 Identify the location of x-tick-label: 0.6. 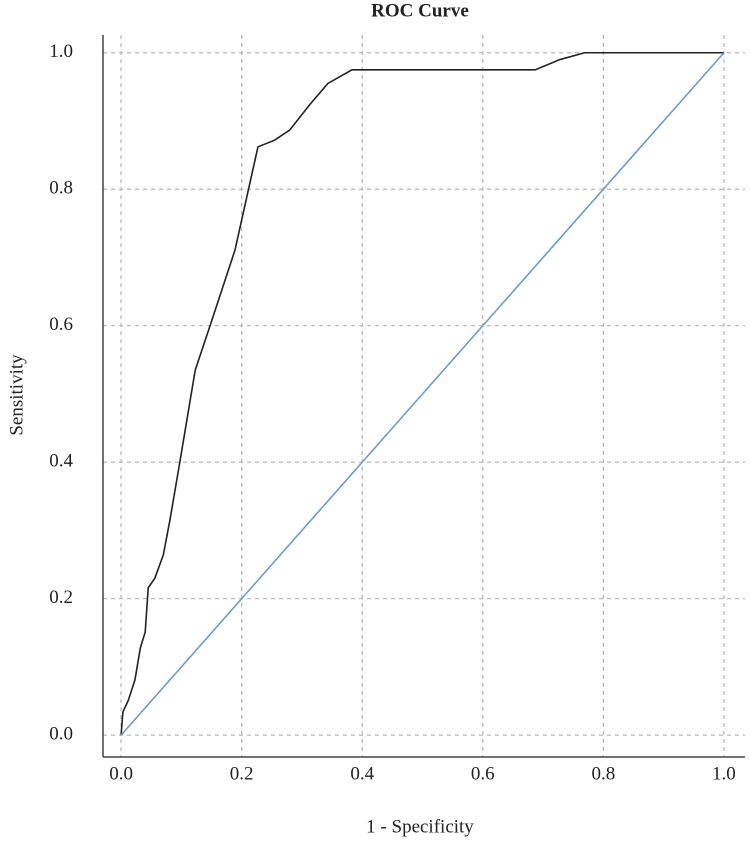
(483, 773).